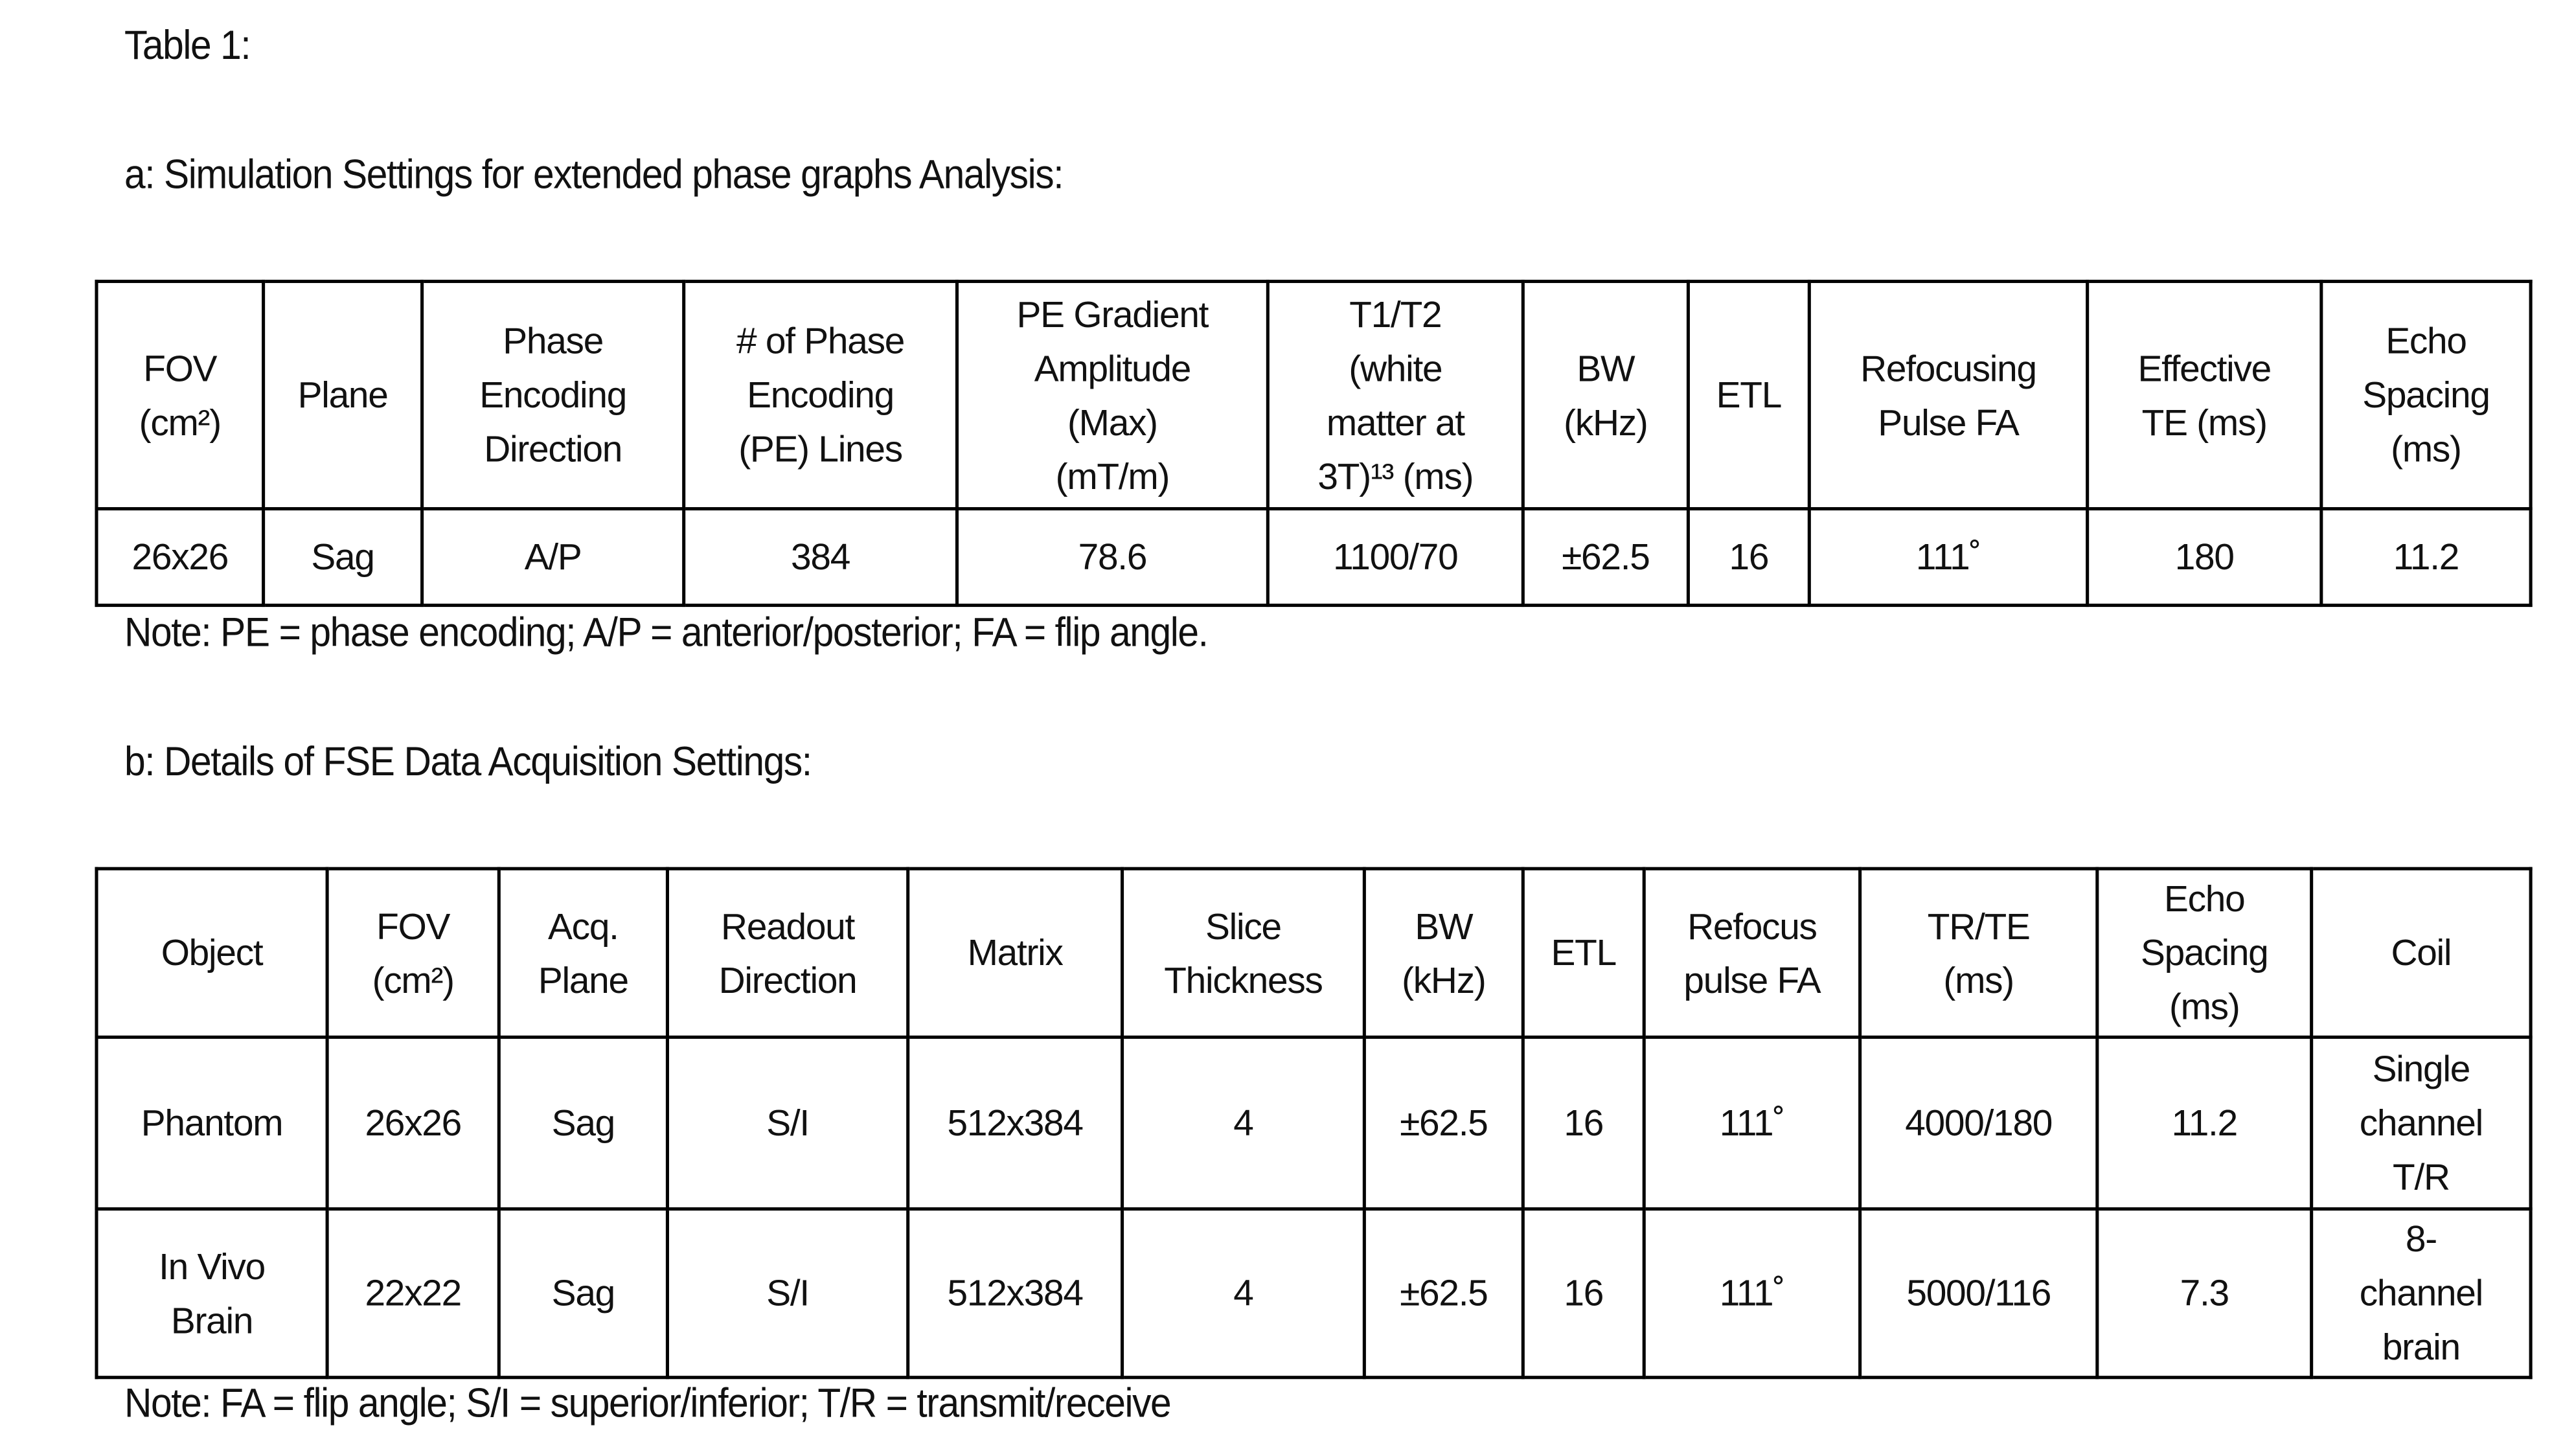 The image size is (2552, 1456). What do you see at coordinates (1979, 953) in the screenshot?
I see `column-header: TR/TE (ms)` at bounding box center [1979, 953].